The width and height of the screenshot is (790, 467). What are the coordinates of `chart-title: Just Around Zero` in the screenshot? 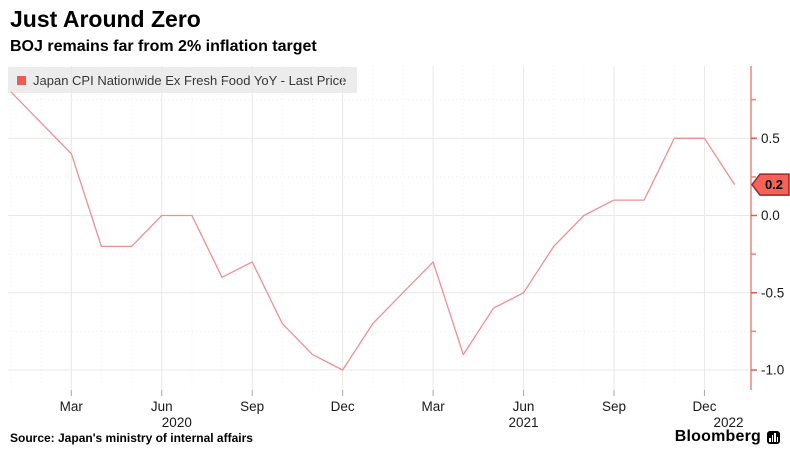 It's located at (105, 19).